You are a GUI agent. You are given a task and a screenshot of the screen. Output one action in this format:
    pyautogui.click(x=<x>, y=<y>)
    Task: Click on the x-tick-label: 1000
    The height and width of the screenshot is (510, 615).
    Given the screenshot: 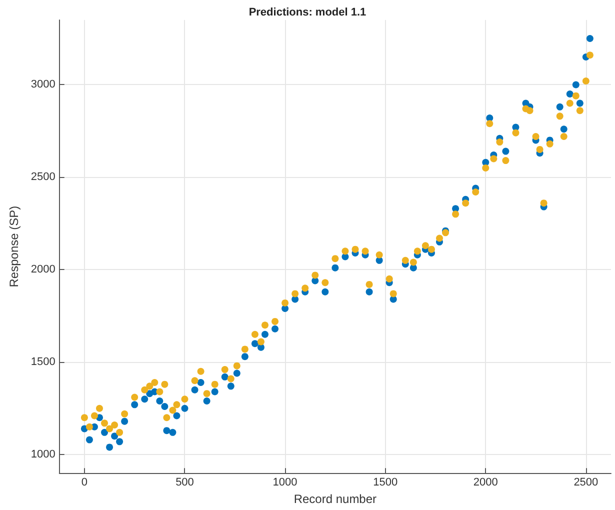 What is the action you would take?
    pyautogui.click(x=285, y=482)
    